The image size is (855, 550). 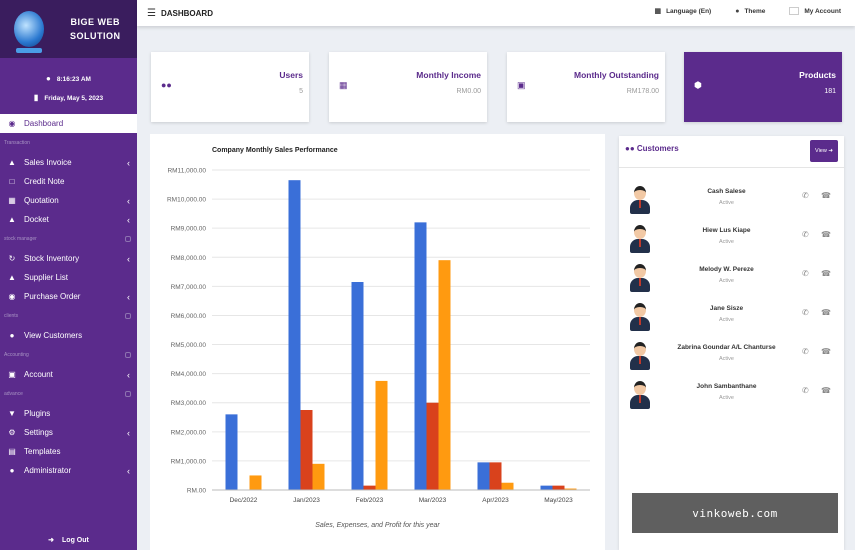 What do you see at coordinates (763, 87) in the screenshot?
I see `card-products: ⬢ Products 181` at bounding box center [763, 87].